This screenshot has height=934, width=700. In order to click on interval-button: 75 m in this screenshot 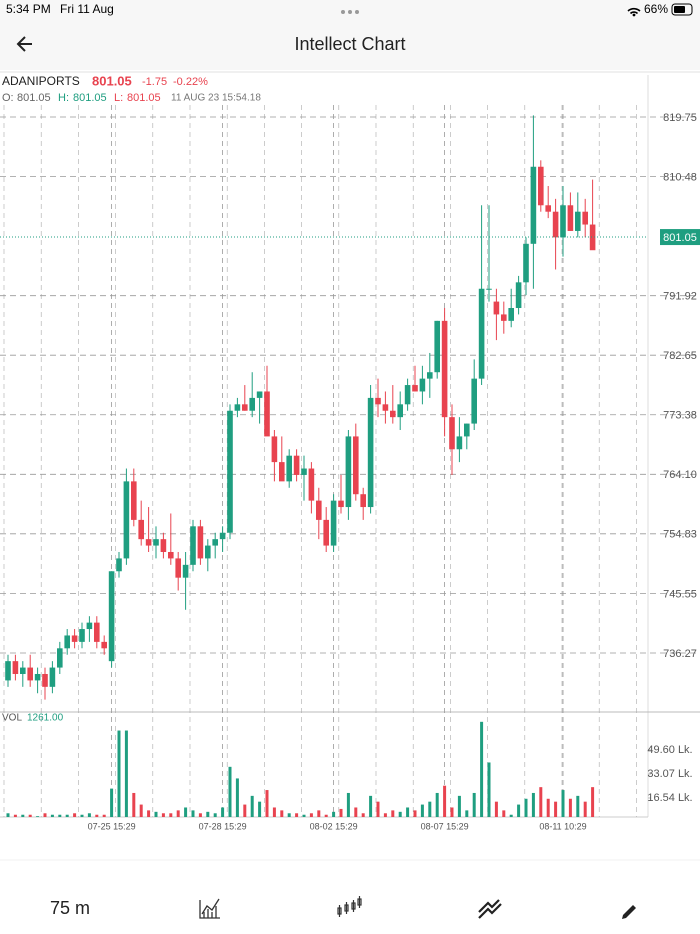, I will do `click(70, 908)`.